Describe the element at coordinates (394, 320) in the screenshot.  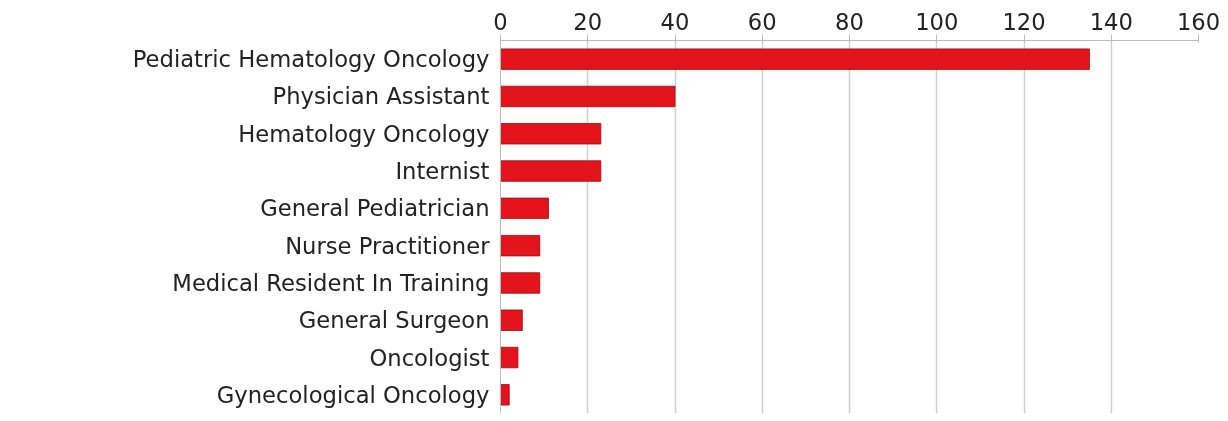
I see `y-tick-label: General Surgeon` at that location.